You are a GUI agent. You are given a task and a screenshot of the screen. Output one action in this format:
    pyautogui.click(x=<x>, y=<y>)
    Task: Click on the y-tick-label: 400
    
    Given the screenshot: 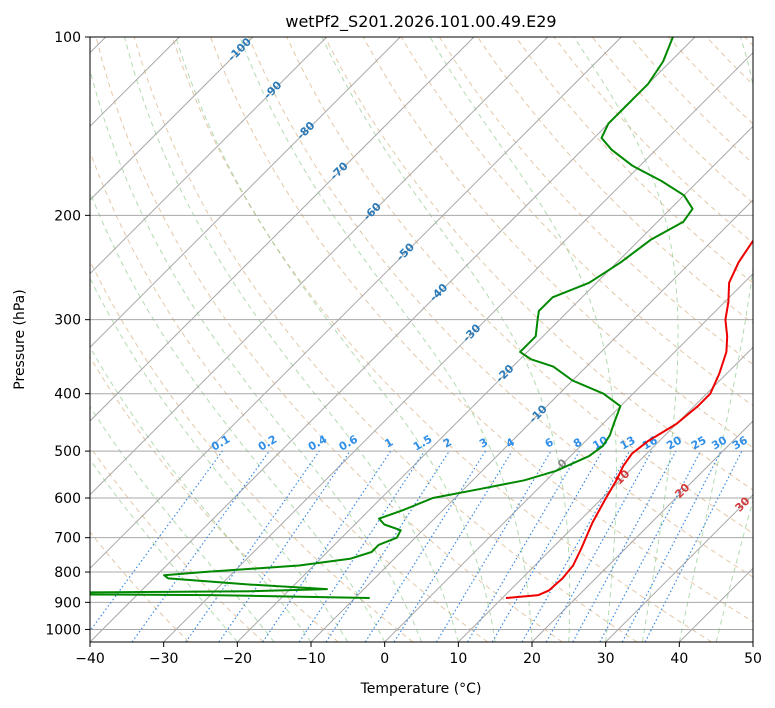 What is the action you would take?
    pyautogui.click(x=67, y=395)
    